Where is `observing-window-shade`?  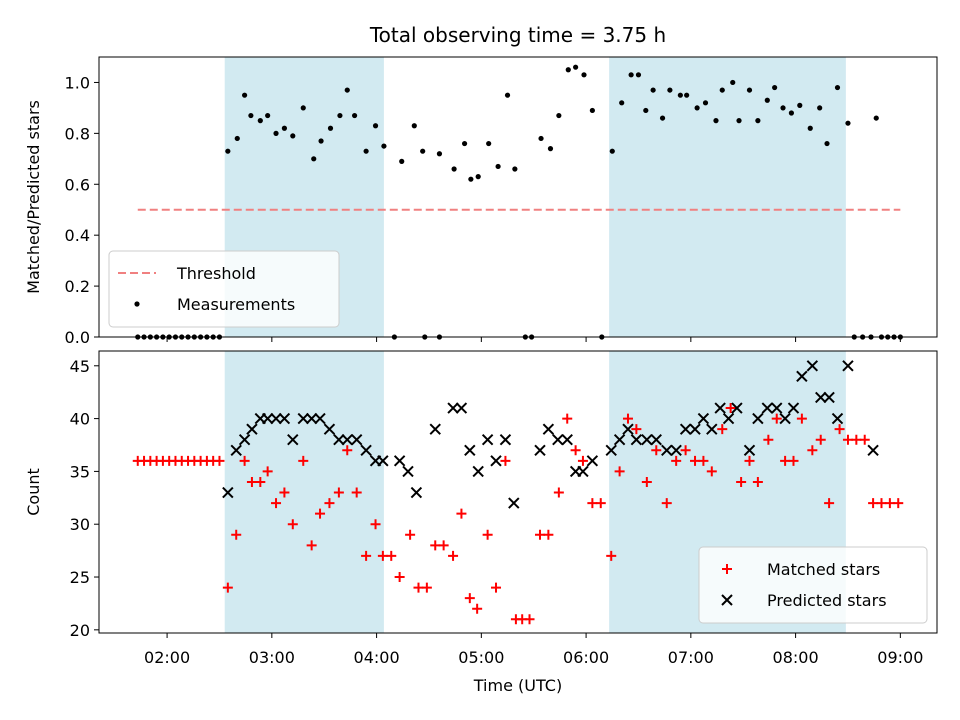
observing-window-shade is located at coordinates (727, 197).